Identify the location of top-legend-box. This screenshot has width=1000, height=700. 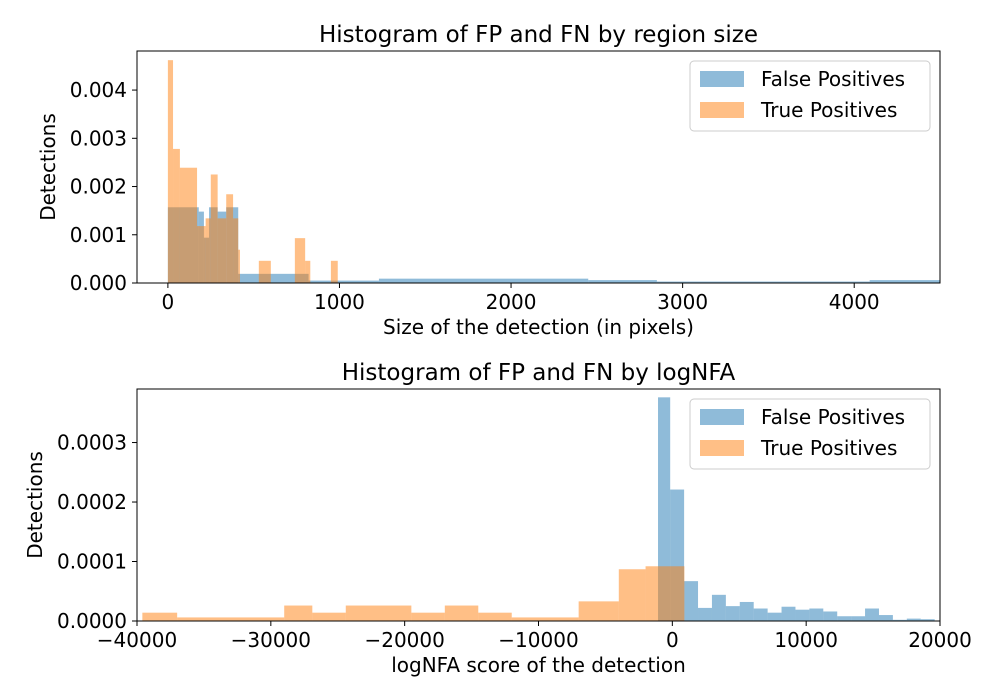
(810, 96).